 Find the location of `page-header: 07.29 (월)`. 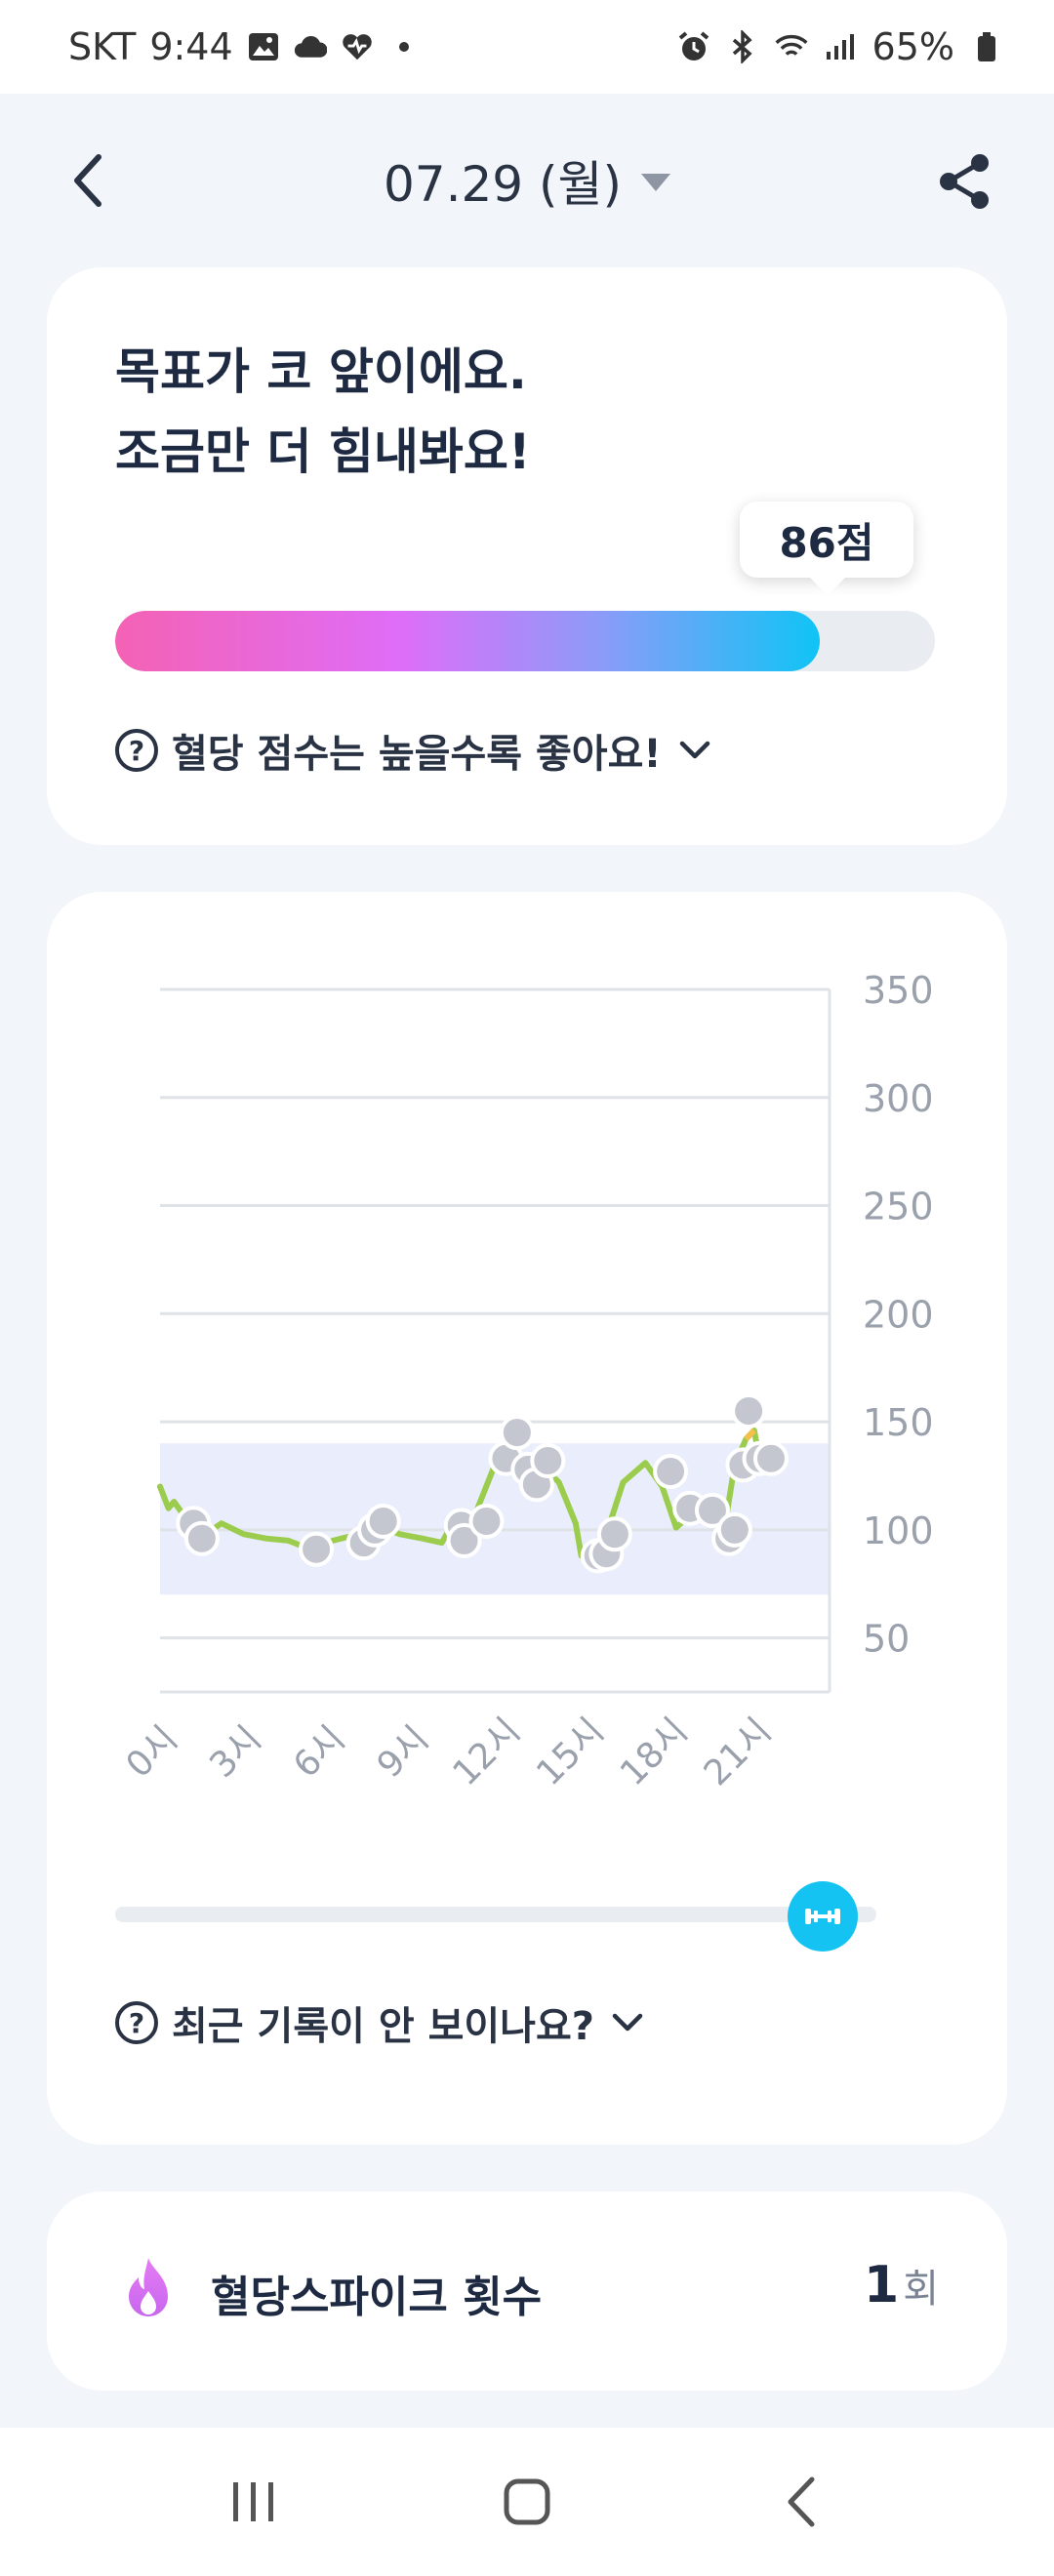

page-header: 07.29 (월) is located at coordinates (527, 180).